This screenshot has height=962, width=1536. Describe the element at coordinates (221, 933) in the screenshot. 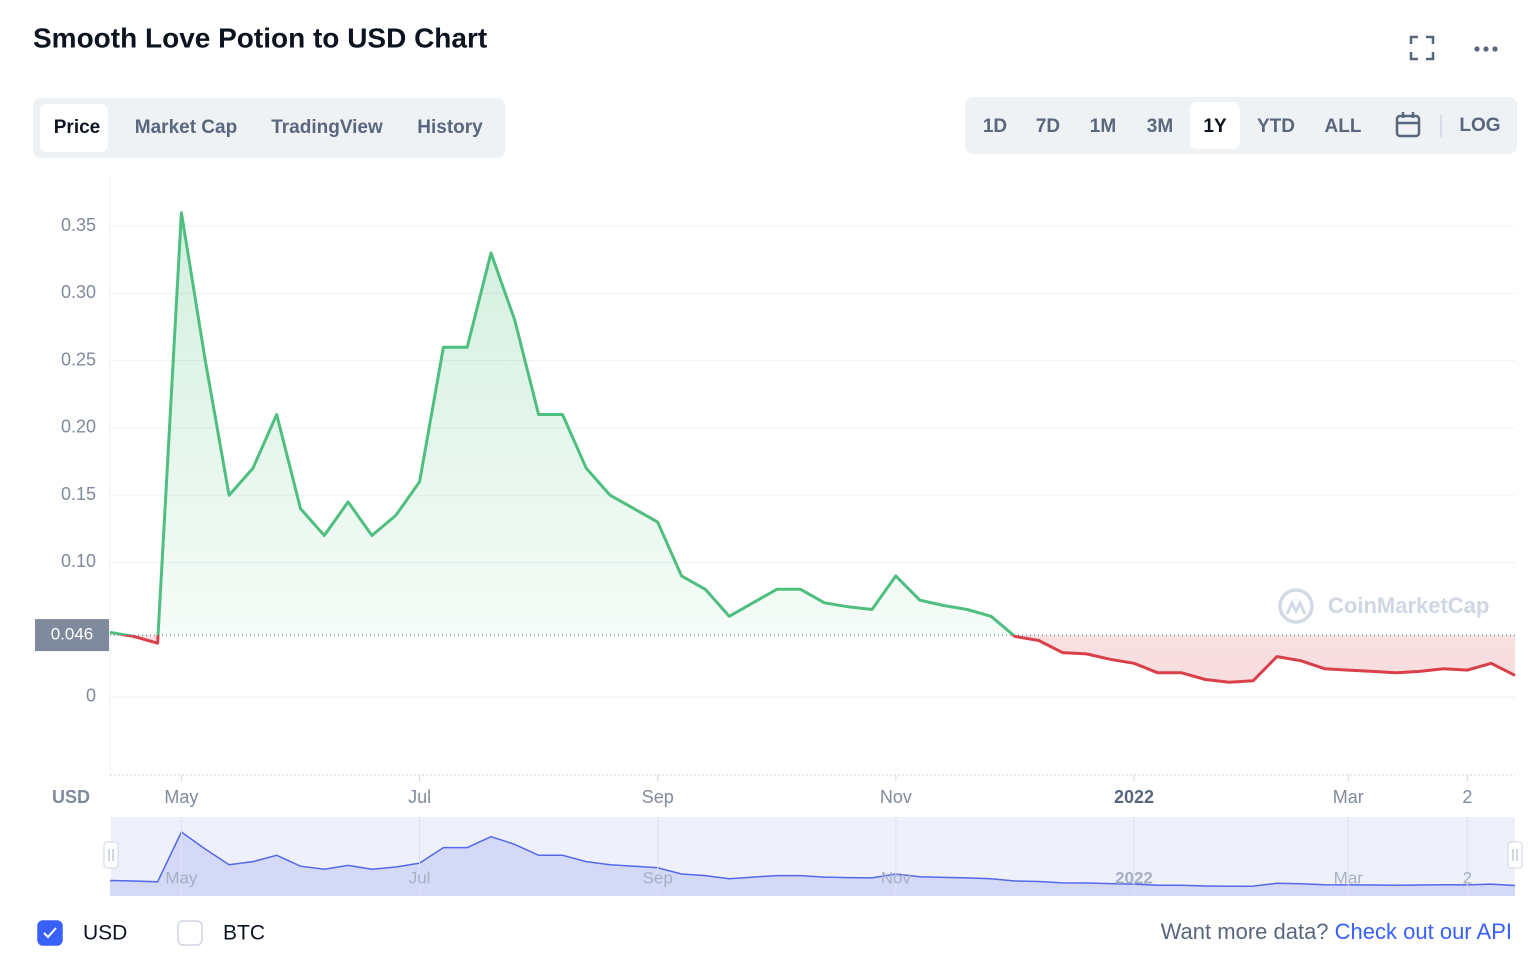

I see `currency-toggle: BTC` at that location.